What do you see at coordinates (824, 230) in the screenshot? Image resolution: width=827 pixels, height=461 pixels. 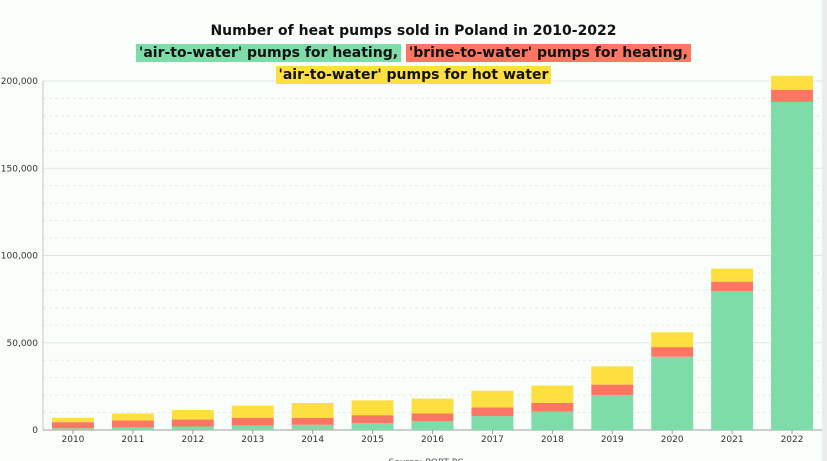 I see `window-edge` at bounding box center [824, 230].